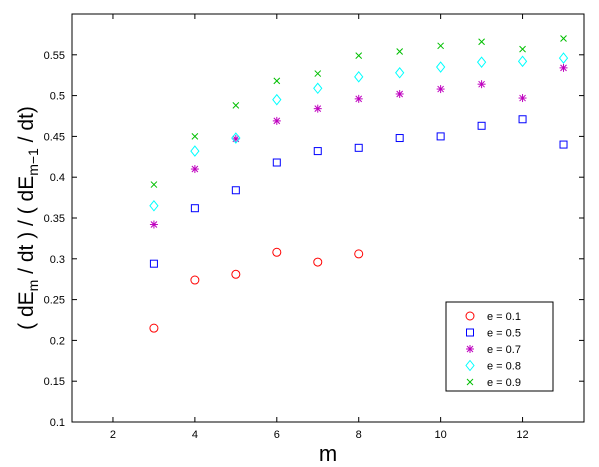 This screenshot has width=599, height=467. I want to click on y-tick-label: 0.55, so click(54, 56).